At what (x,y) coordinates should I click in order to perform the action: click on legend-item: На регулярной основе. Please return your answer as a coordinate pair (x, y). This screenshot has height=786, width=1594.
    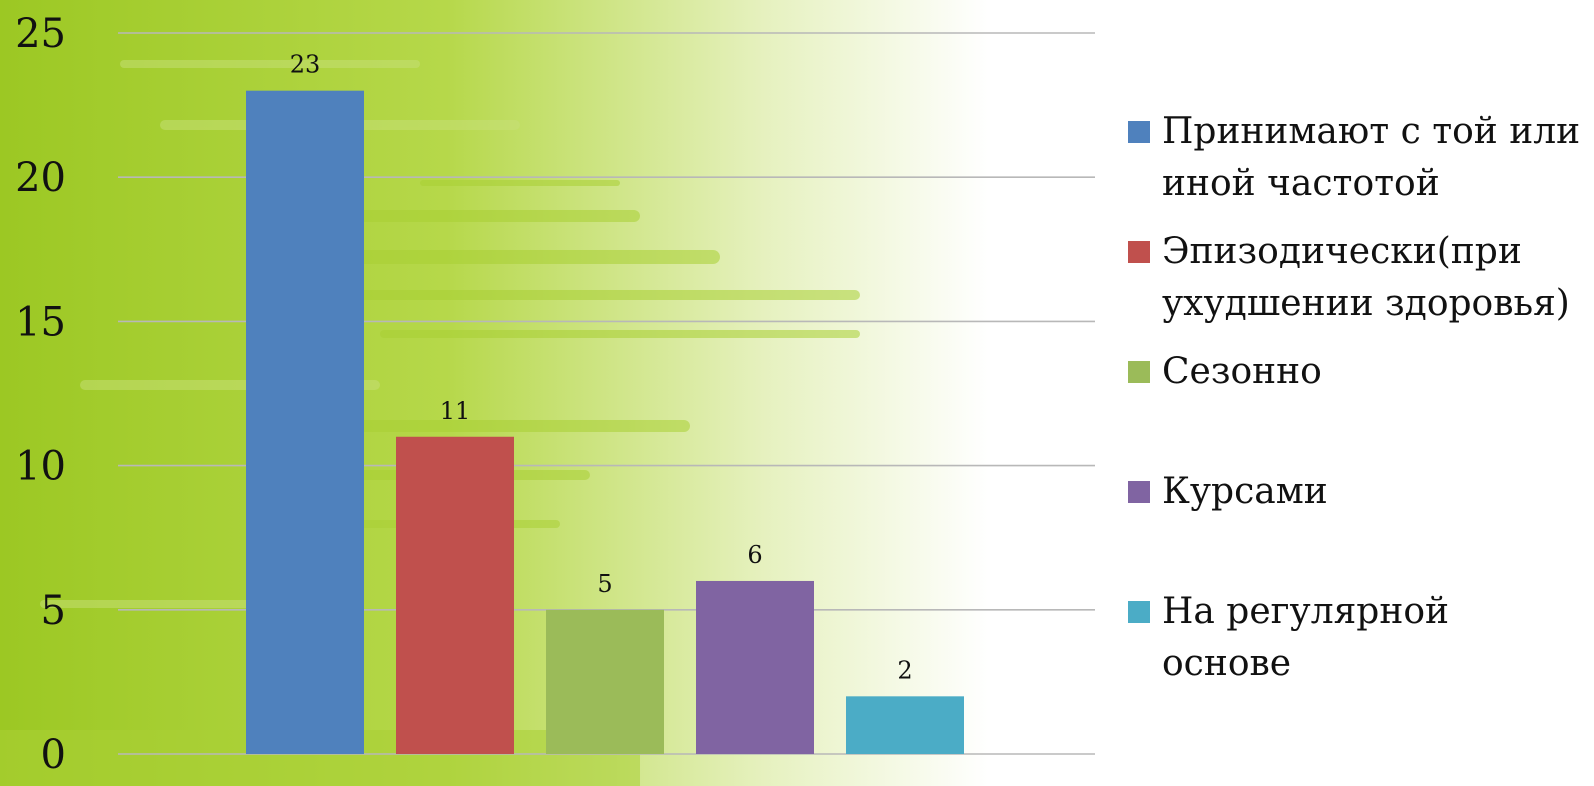
    Looking at the image, I should click on (1358, 638).